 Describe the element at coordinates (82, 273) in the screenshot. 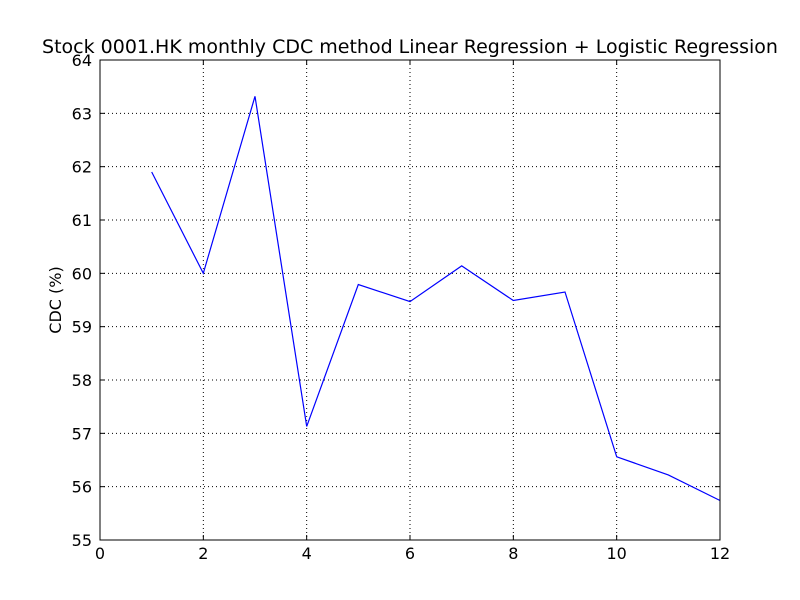

I see `y-tick-label: 60` at that location.